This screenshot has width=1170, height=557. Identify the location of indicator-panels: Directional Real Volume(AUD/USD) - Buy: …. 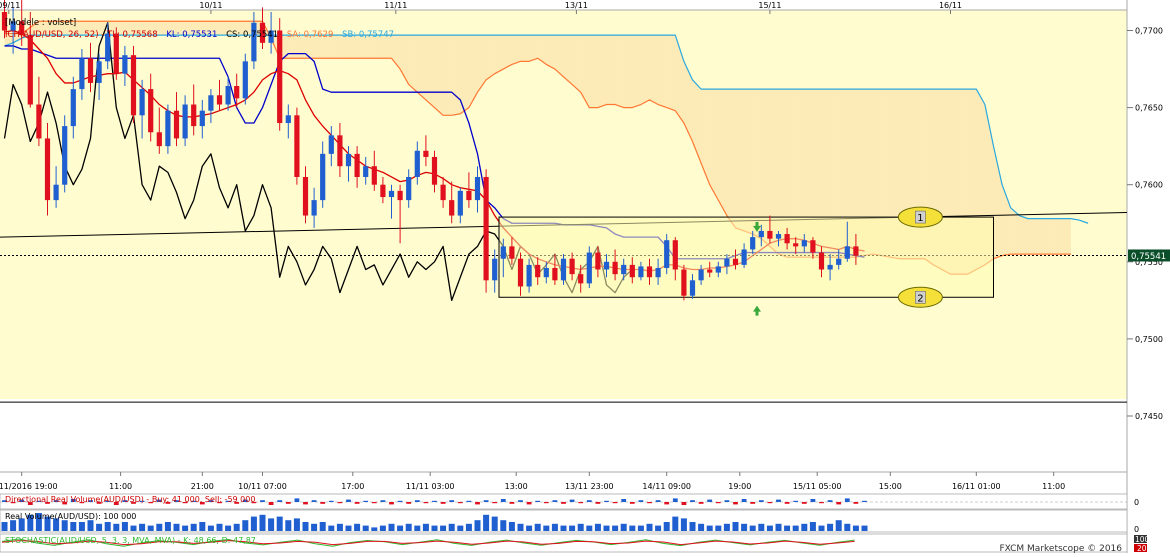
(575, 523).